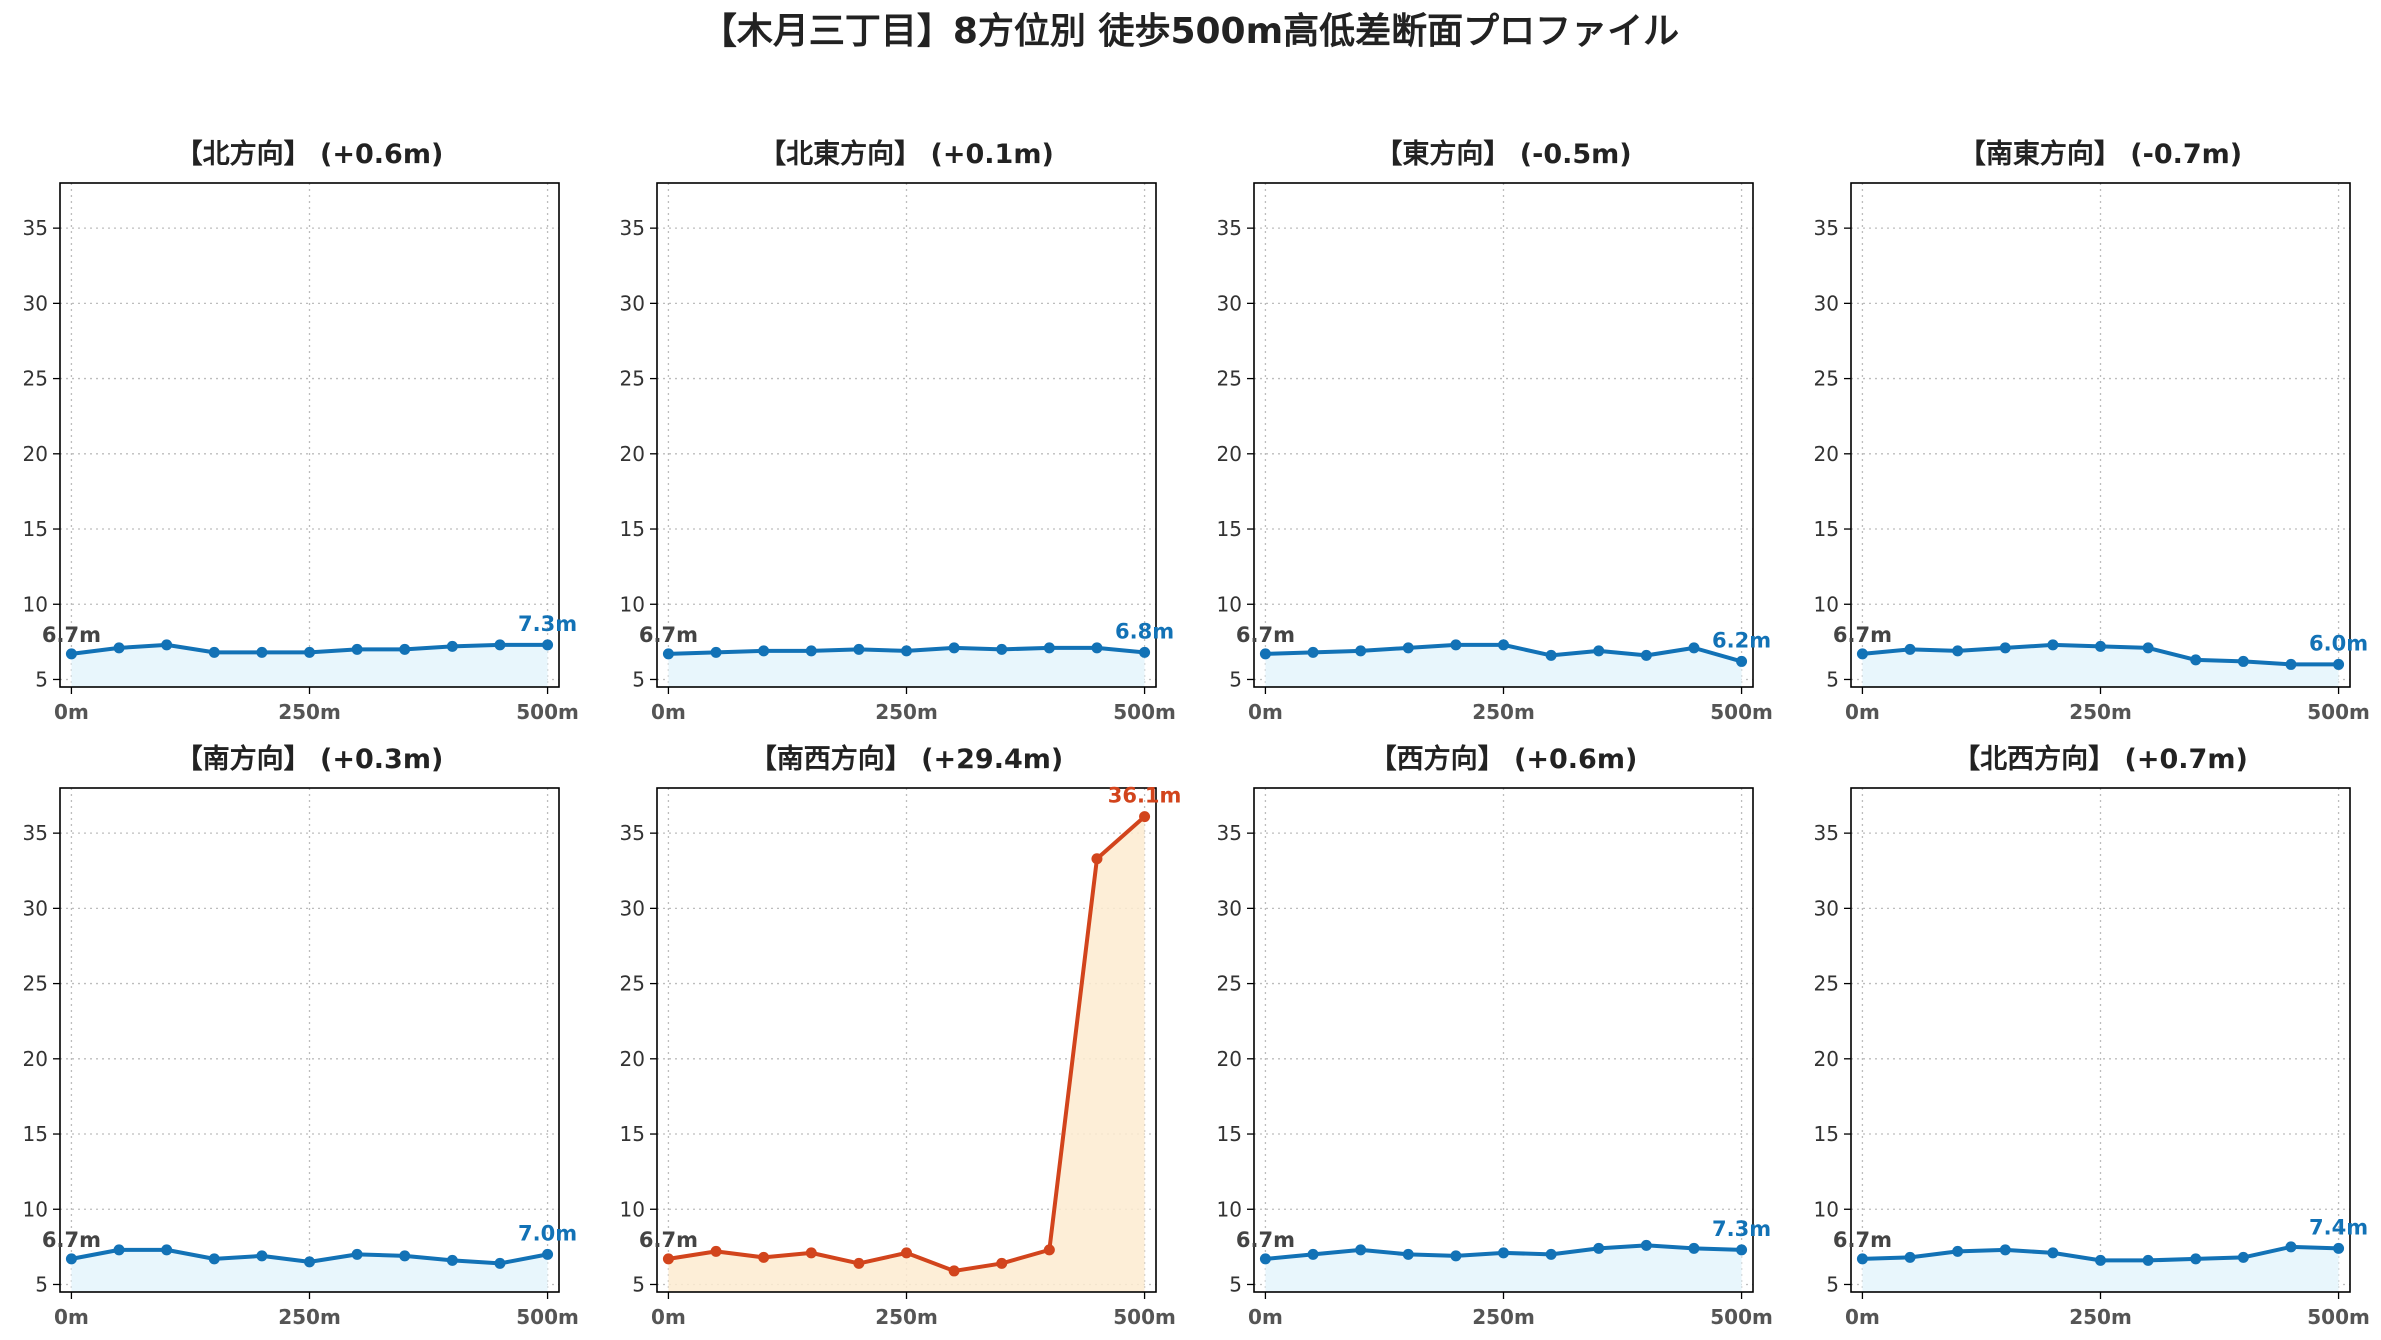 The image size is (2381, 1340). I want to click on end-elevation-label: 7.4m, so click(2338, 1227).